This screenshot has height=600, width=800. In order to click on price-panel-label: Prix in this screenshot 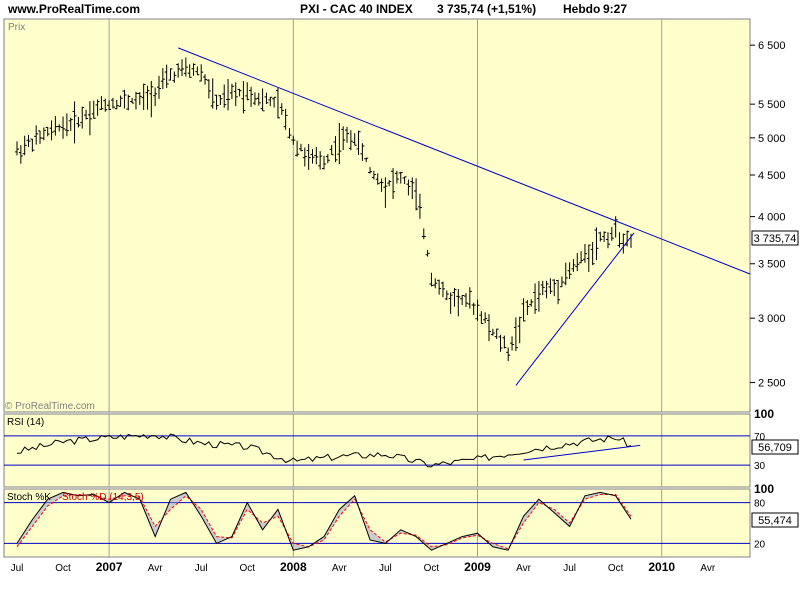, I will do `click(16, 27)`.